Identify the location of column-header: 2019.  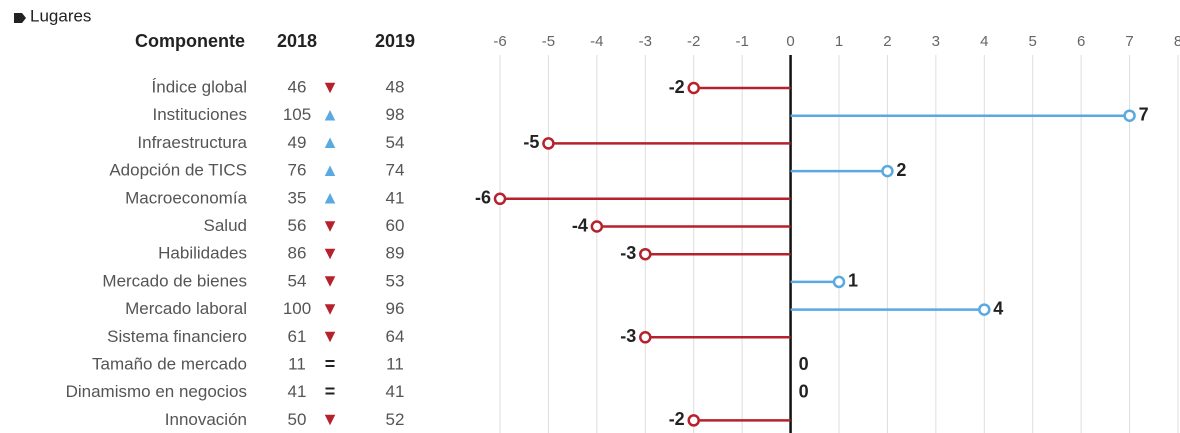
(395, 41).